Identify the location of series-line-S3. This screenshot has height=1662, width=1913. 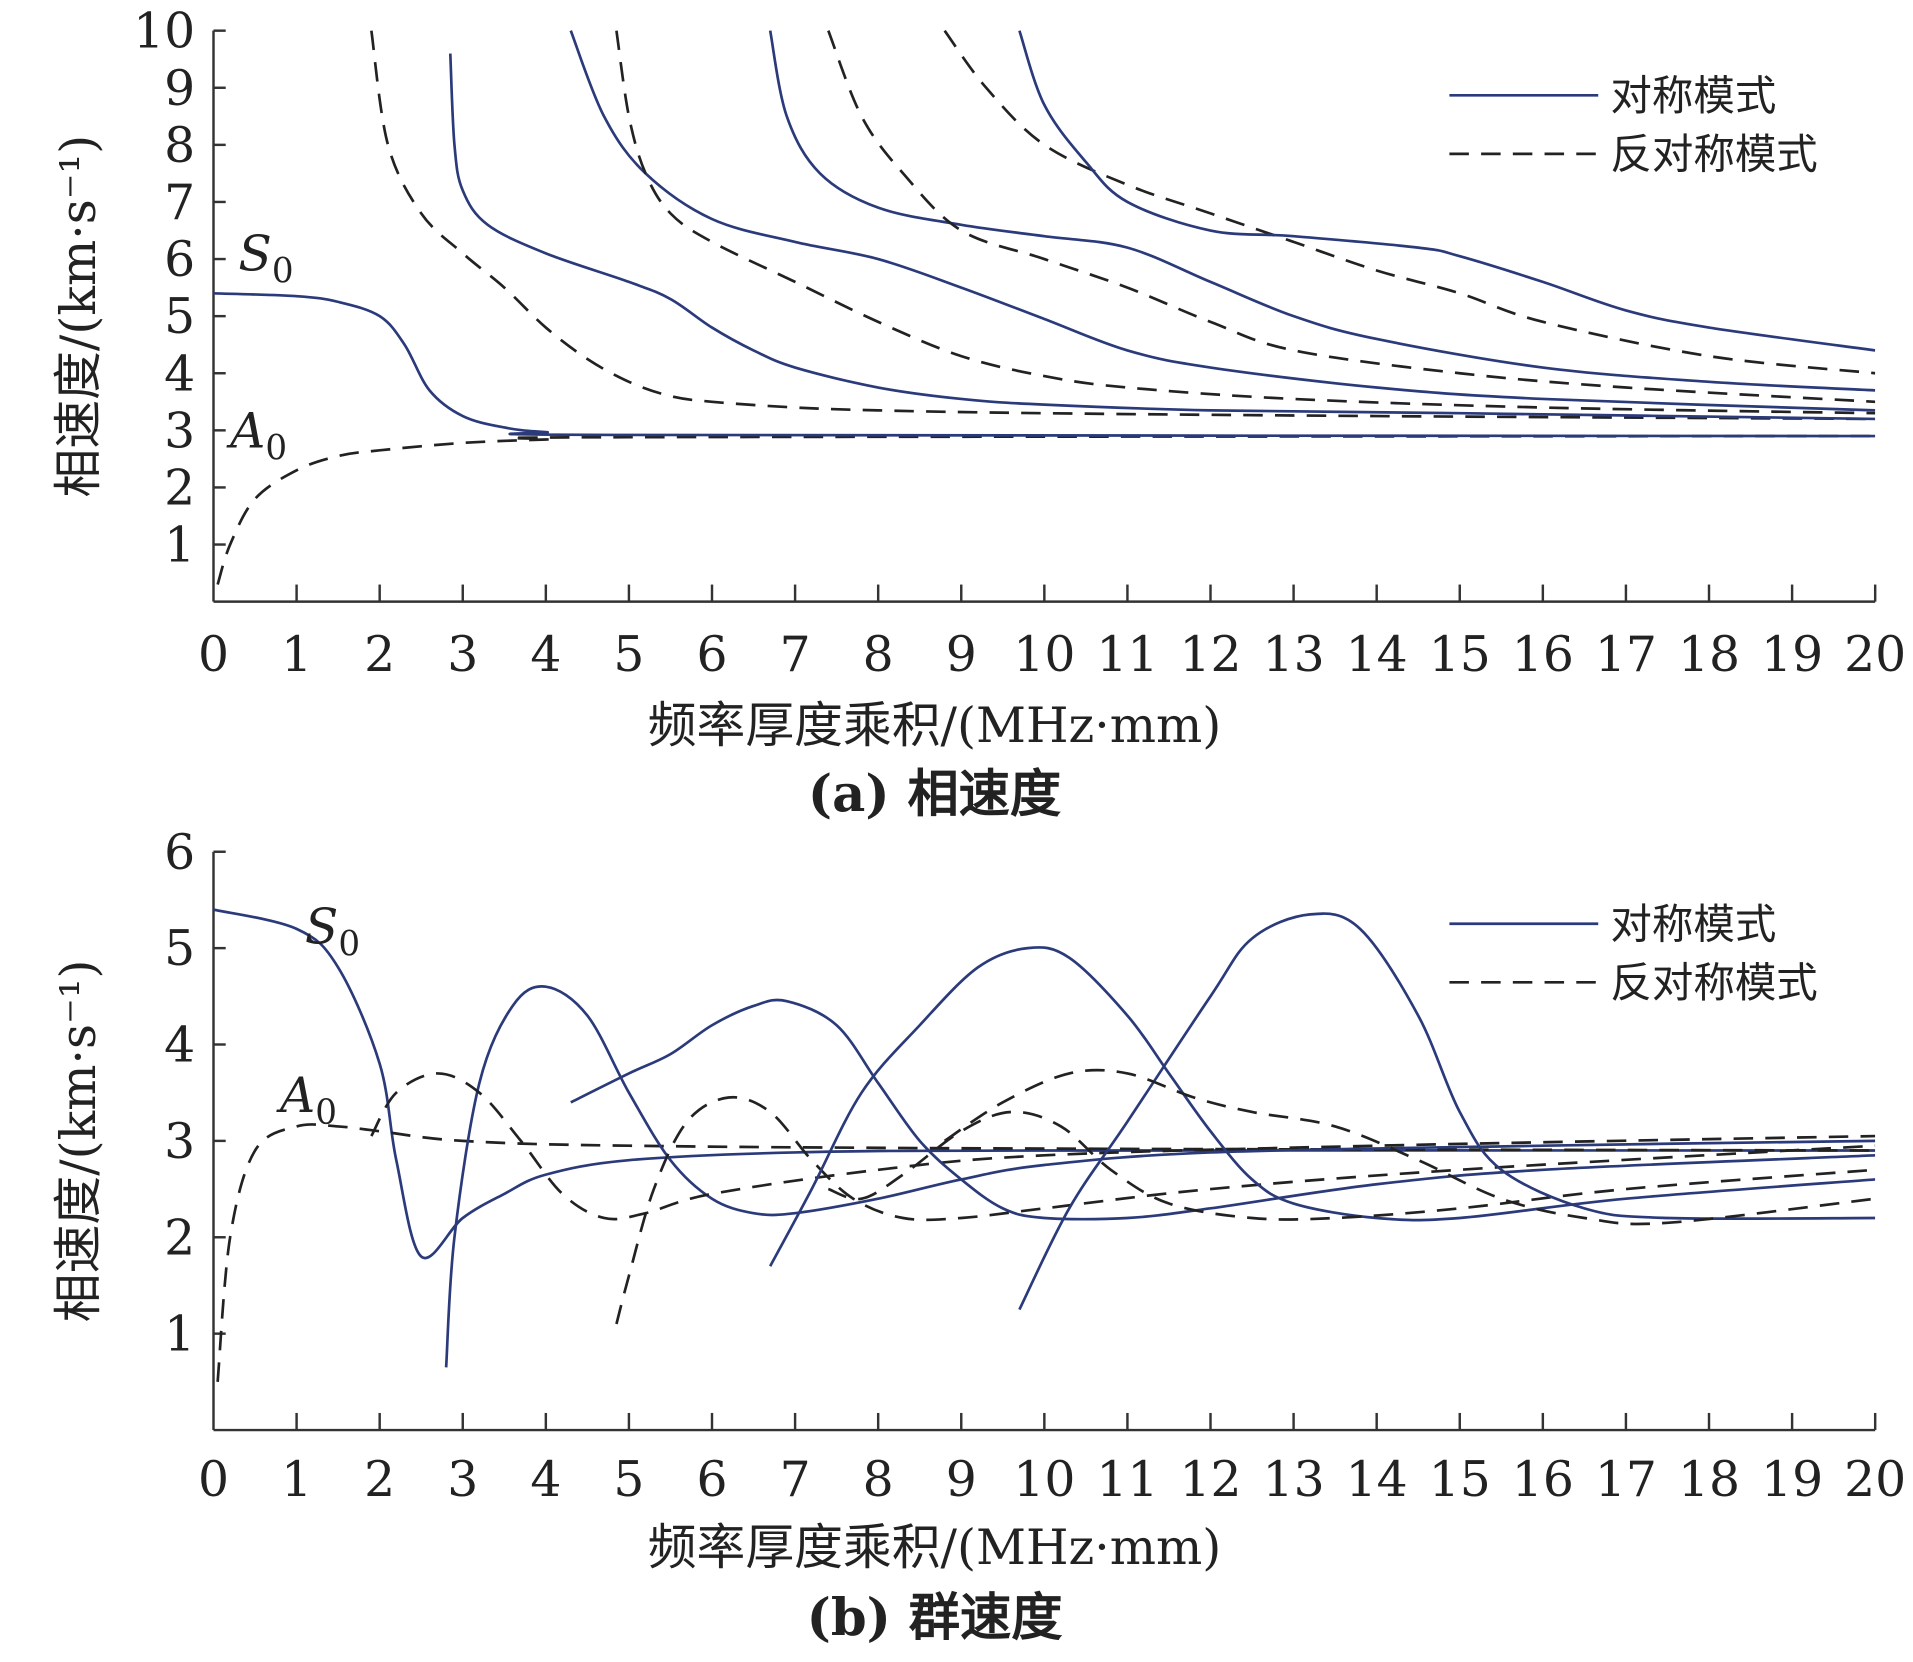
(1322, 211).